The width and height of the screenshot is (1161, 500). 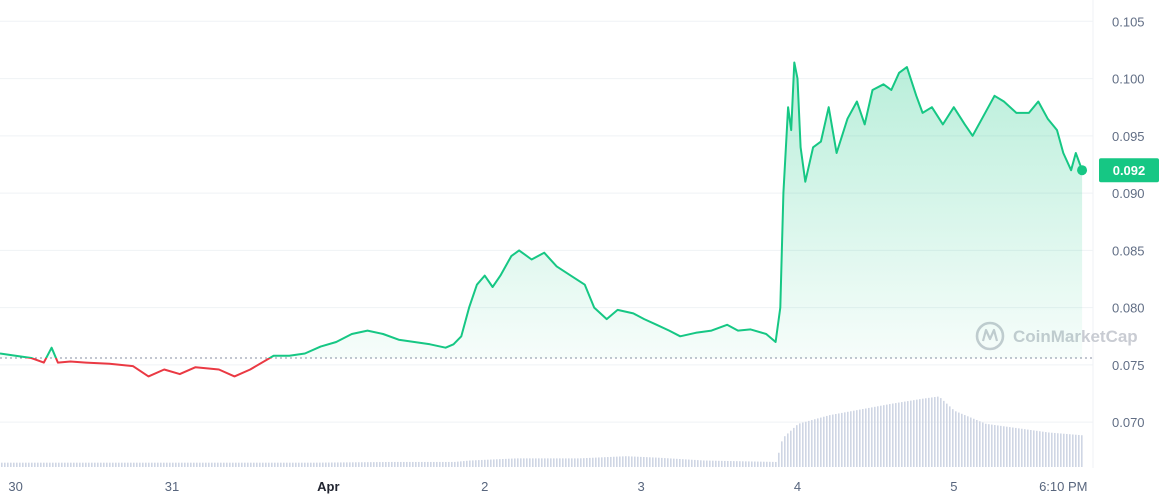 I want to click on current-price-badge-bg, so click(x=1129, y=170).